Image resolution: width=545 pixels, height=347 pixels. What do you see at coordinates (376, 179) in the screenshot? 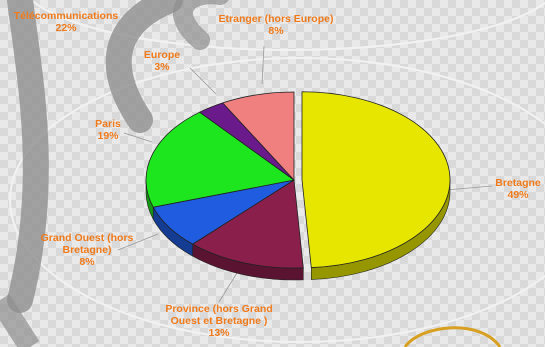
I see `slice-bretagne` at bounding box center [376, 179].